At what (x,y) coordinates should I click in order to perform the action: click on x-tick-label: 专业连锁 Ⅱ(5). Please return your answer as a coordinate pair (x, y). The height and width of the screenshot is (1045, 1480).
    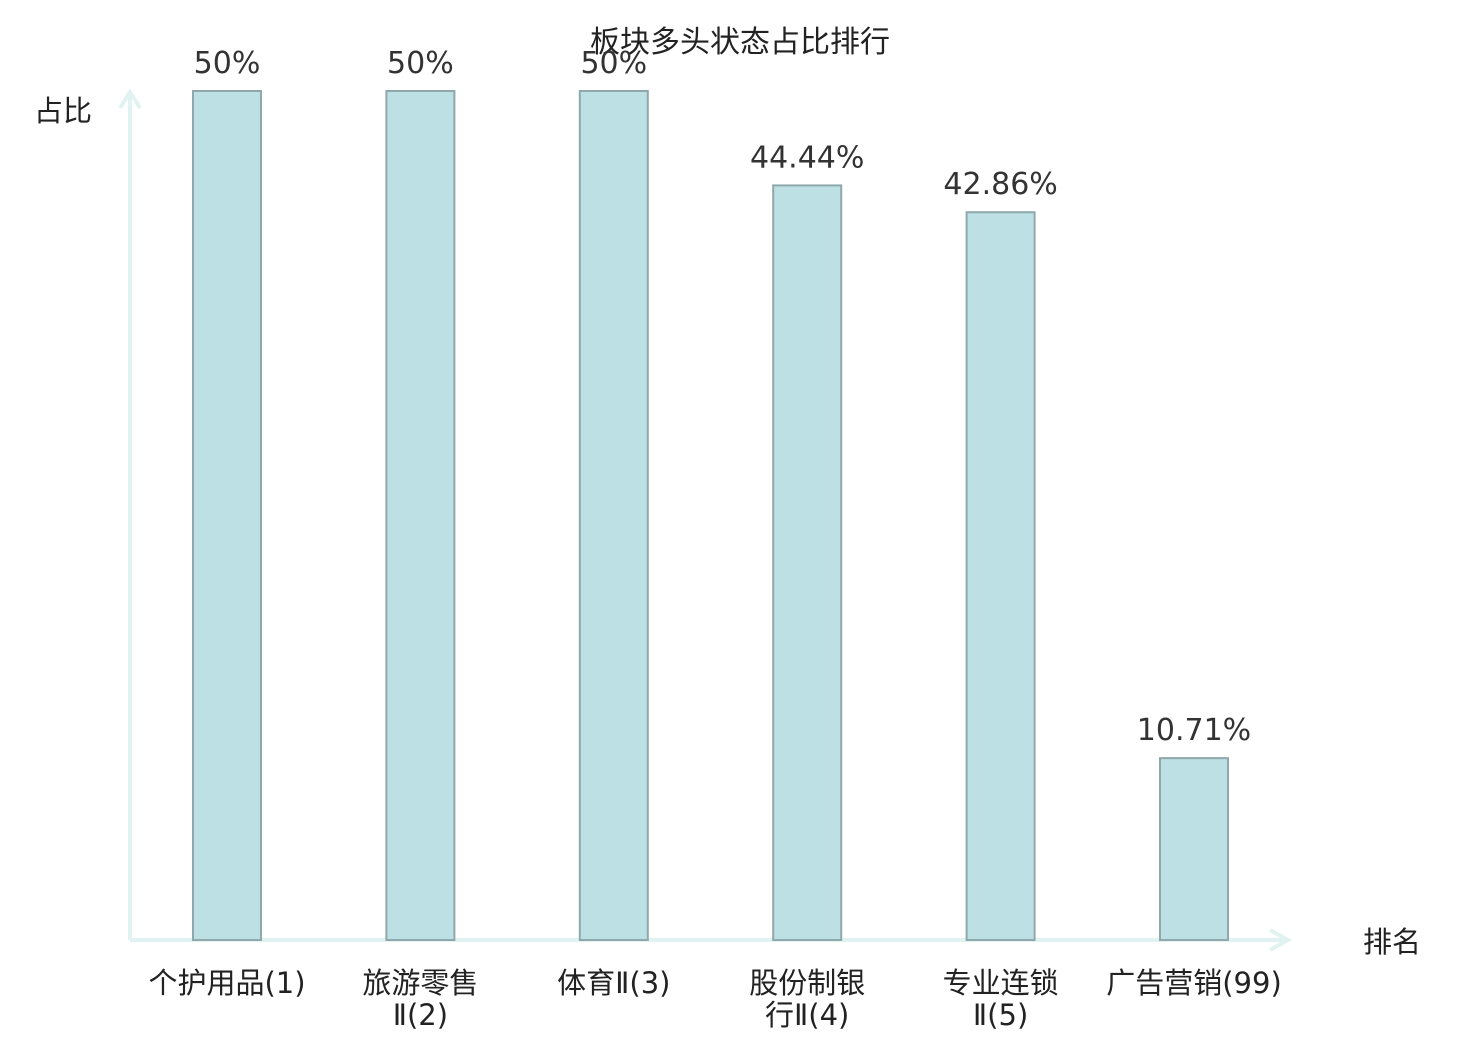
    Looking at the image, I should click on (1001, 999).